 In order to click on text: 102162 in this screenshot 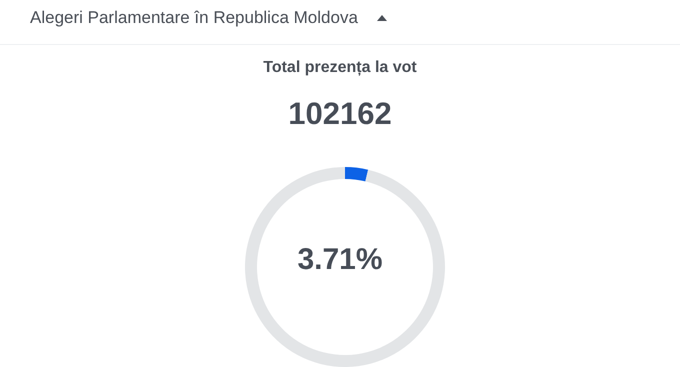, I will do `click(340, 114)`.